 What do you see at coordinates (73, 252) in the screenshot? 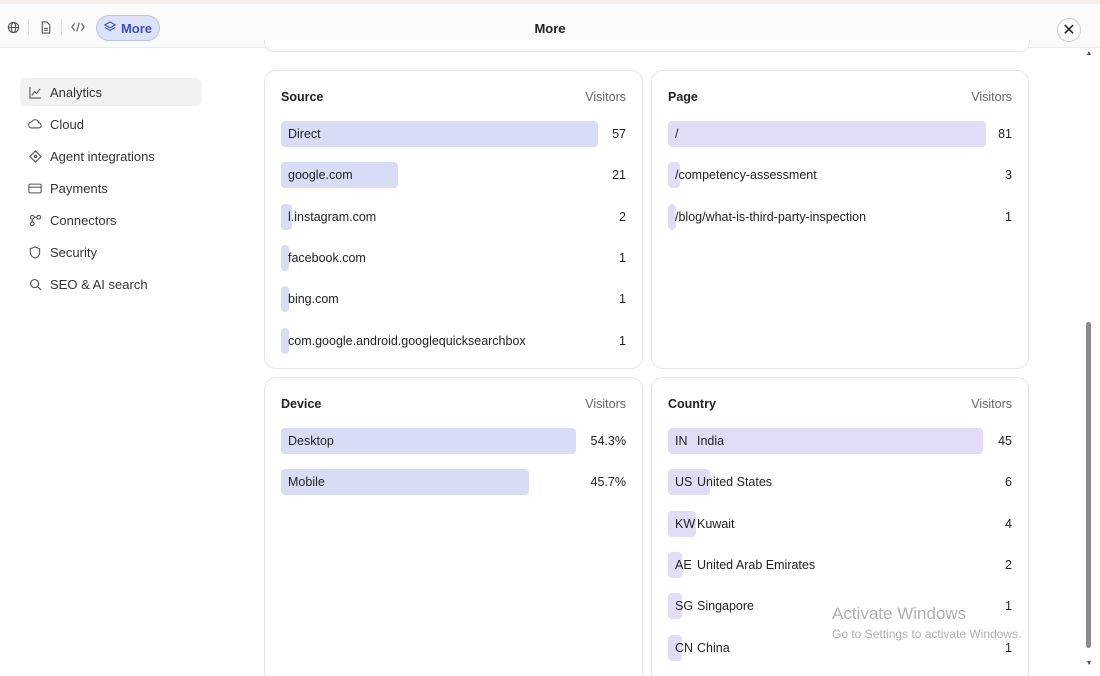
I see `sidebar-item-label: Security` at bounding box center [73, 252].